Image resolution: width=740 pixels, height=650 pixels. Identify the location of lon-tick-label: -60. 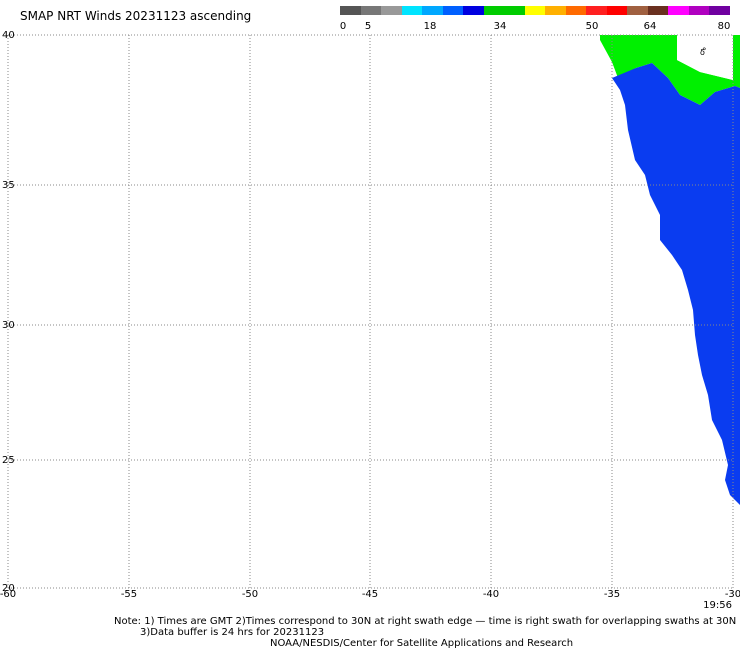
(8, 594).